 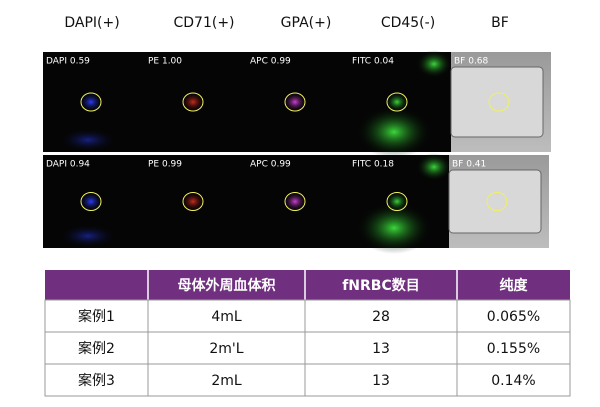 What do you see at coordinates (514, 285) in the screenshot?
I see `table-header-cell: 纯度` at bounding box center [514, 285].